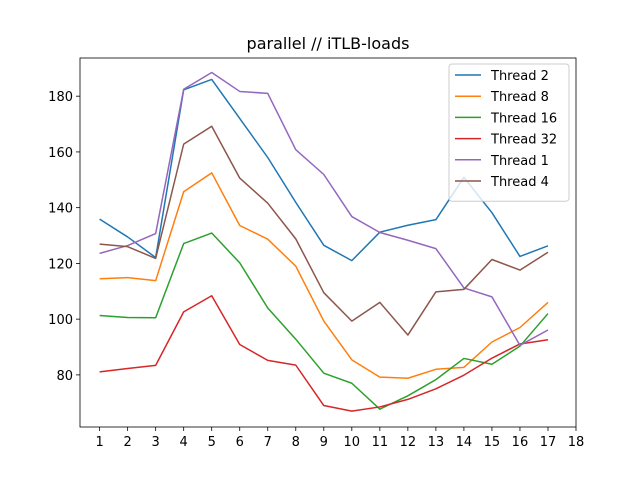  Describe the element at coordinates (99, 442) in the screenshot. I see `x-tick-label: 1` at that location.